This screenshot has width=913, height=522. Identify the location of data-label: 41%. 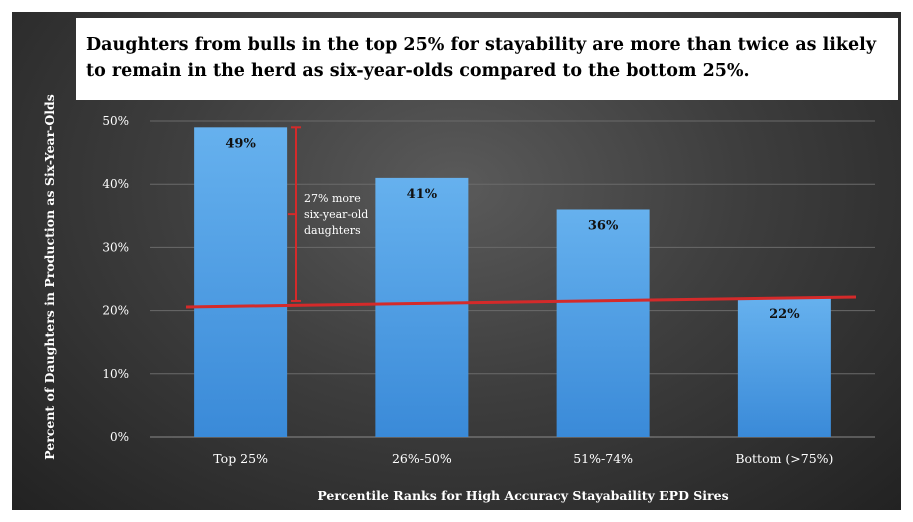
(422, 194).